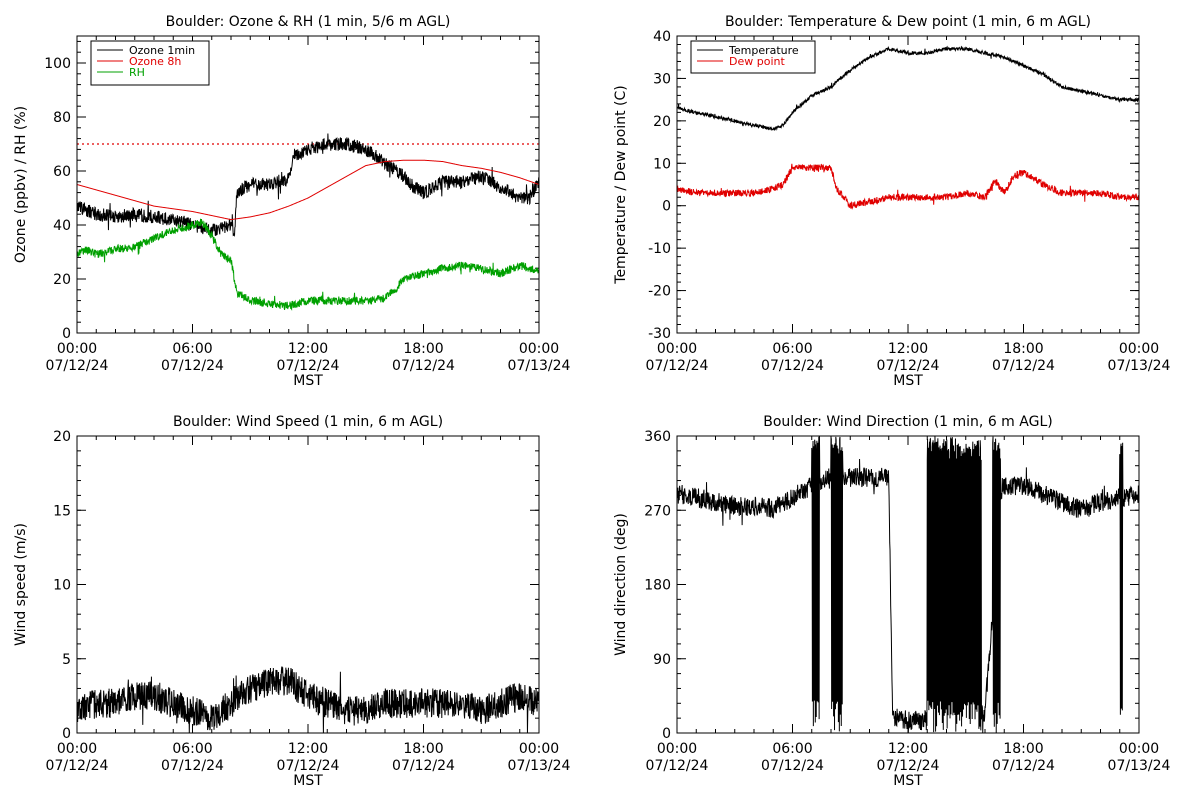 The width and height of the screenshot is (1200, 804). What do you see at coordinates (62, 118) in the screenshot?
I see `y-tick-label: 80` at bounding box center [62, 118].